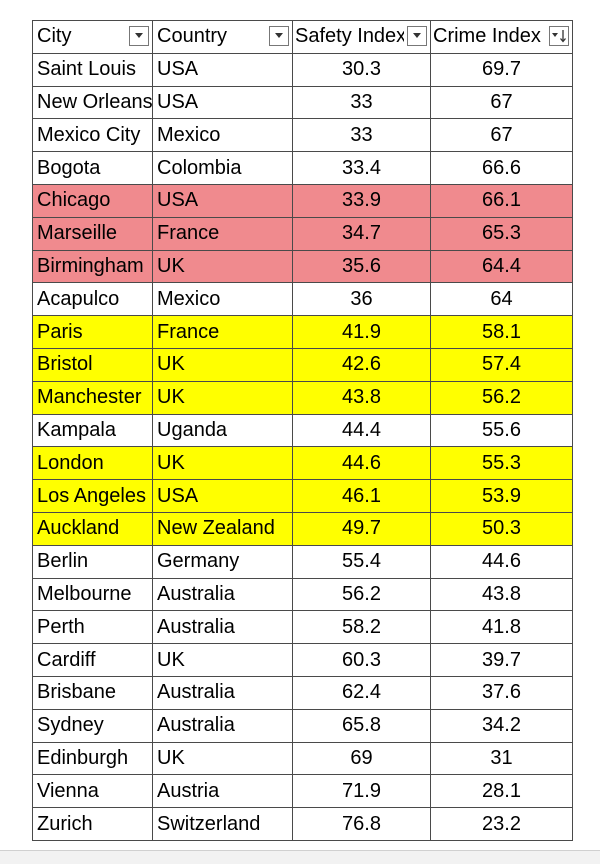  Describe the element at coordinates (92, 430) in the screenshot. I see `city-cell: Kampala` at that location.